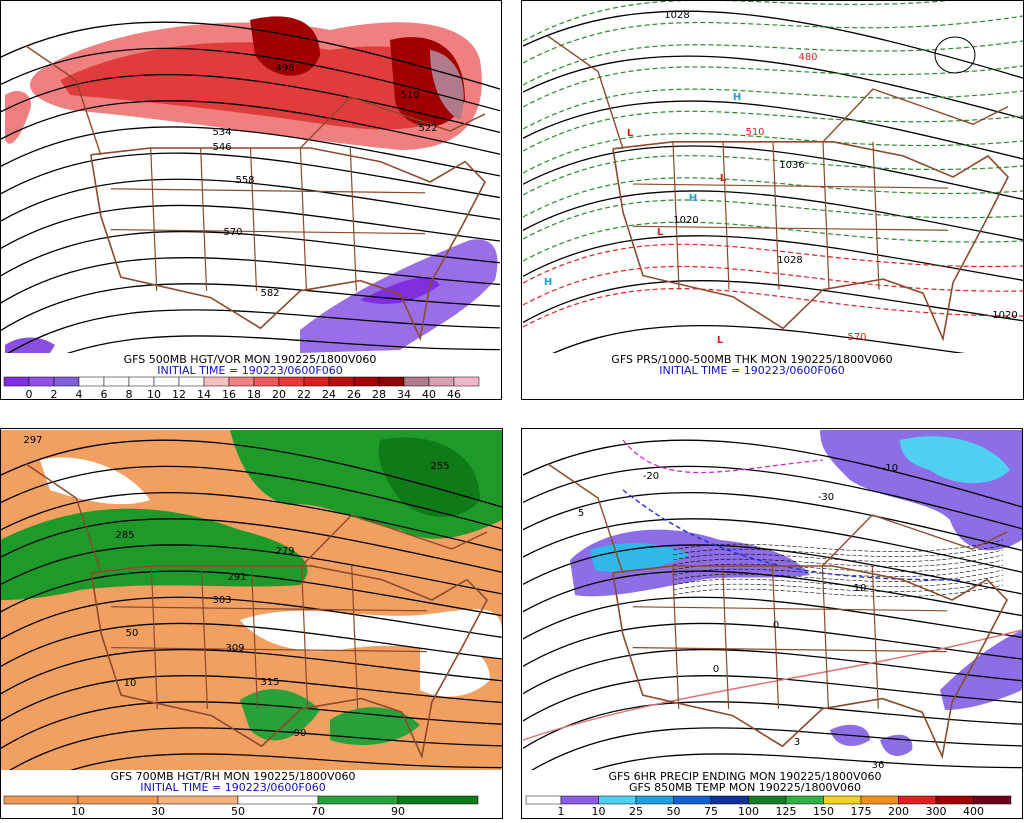 The width and height of the screenshot is (1024, 823). Describe the element at coordinates (429, 394) in the screenshot. I see `colorbar-label: 40` at that location.